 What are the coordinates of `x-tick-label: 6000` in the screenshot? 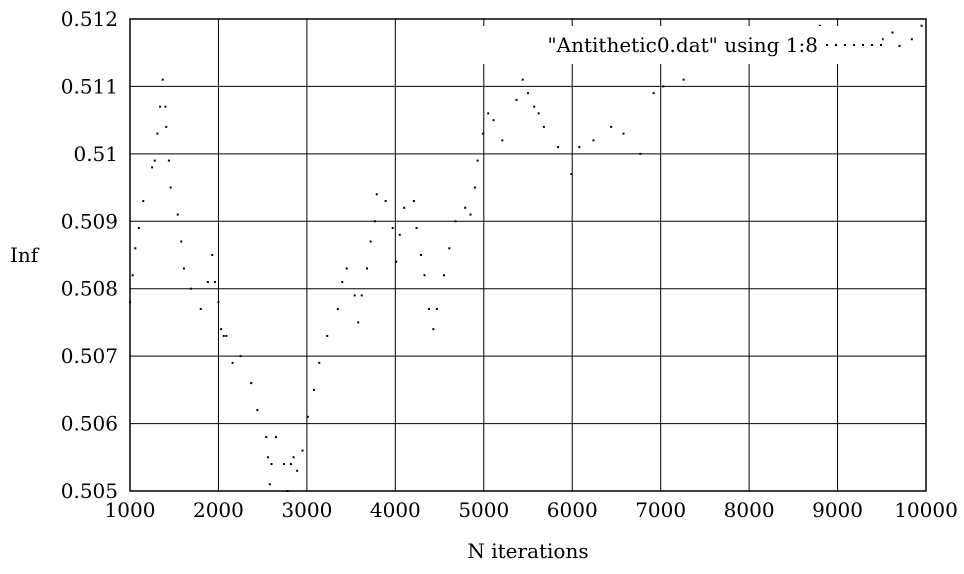 It's located at (572, 510).